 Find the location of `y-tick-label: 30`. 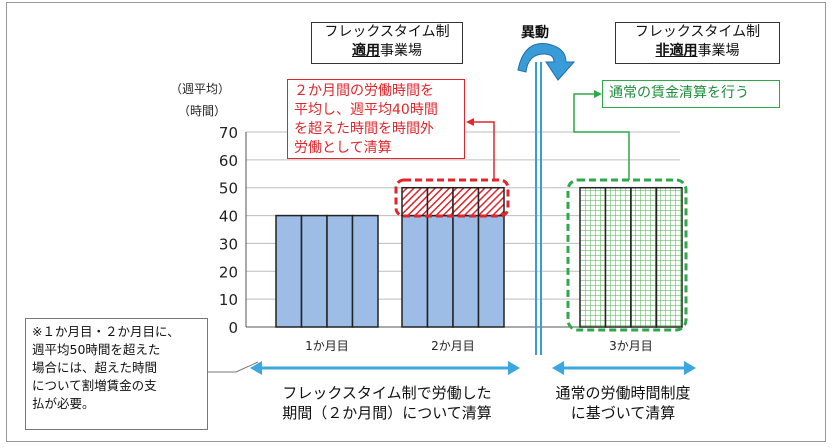

y-tick-label: 30 is located at coordinates (228, 244).